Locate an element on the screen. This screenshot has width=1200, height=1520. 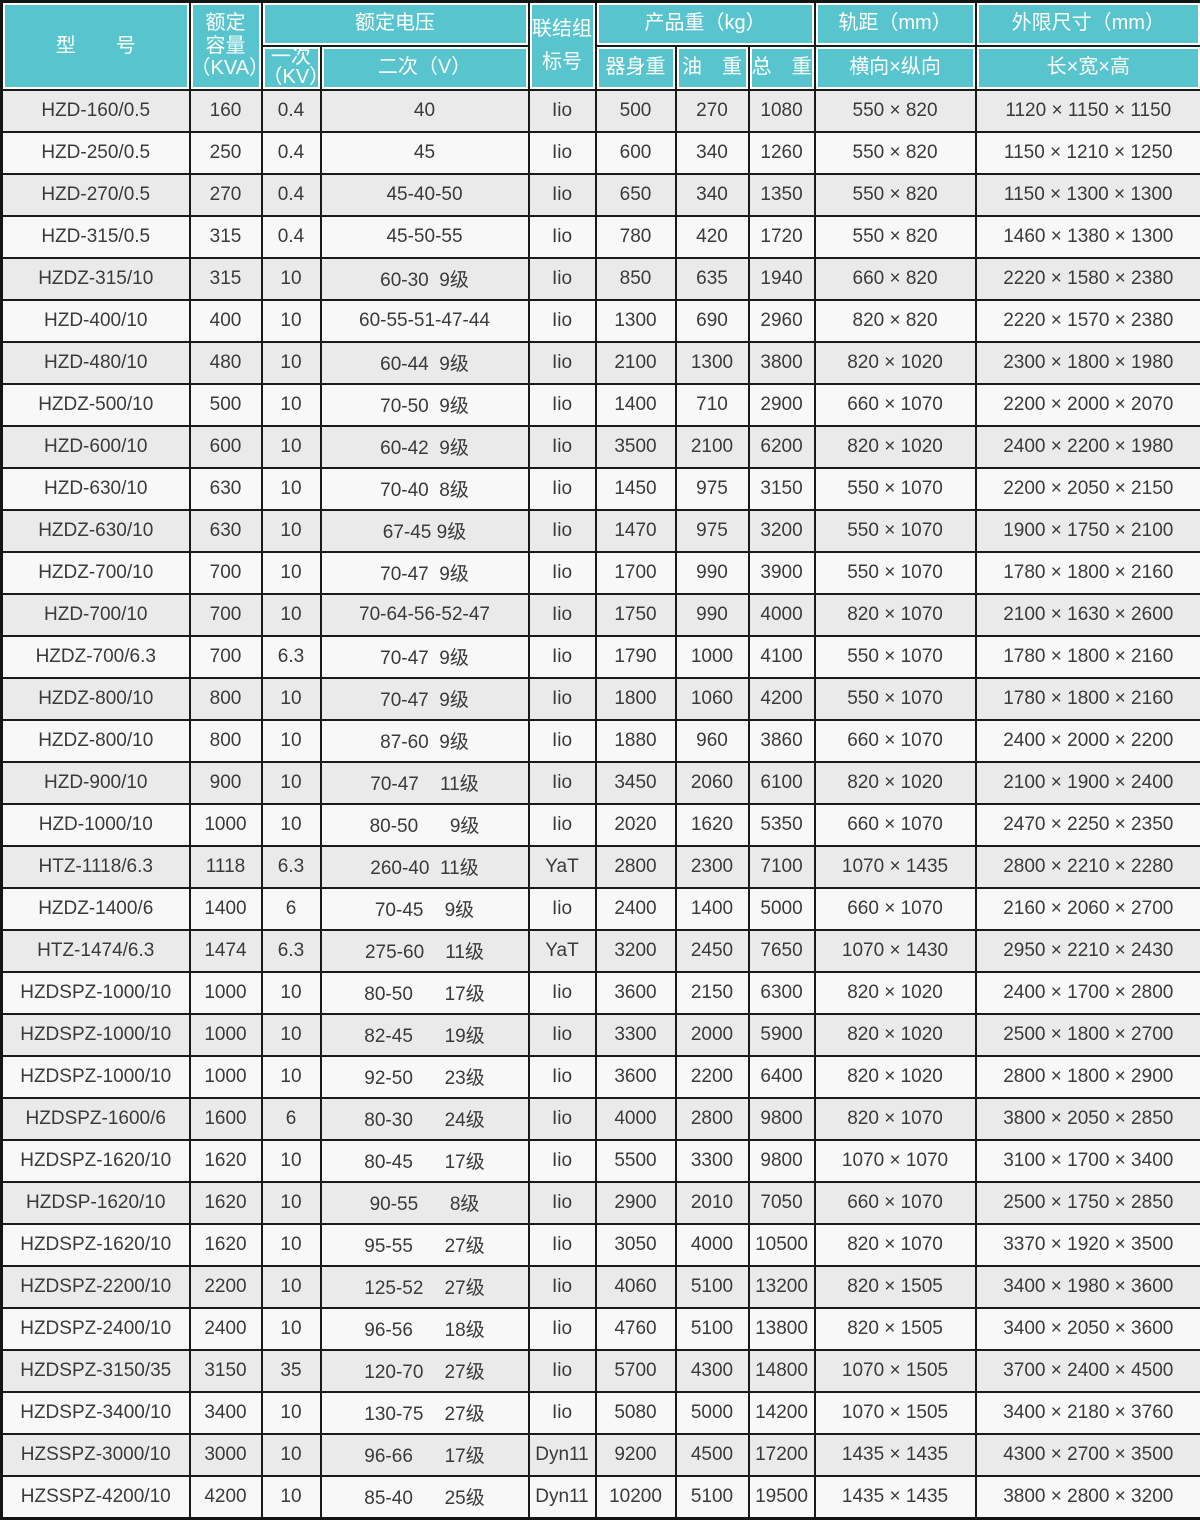
cell-total-weight: 4000 is located at coordinates (782, 615).